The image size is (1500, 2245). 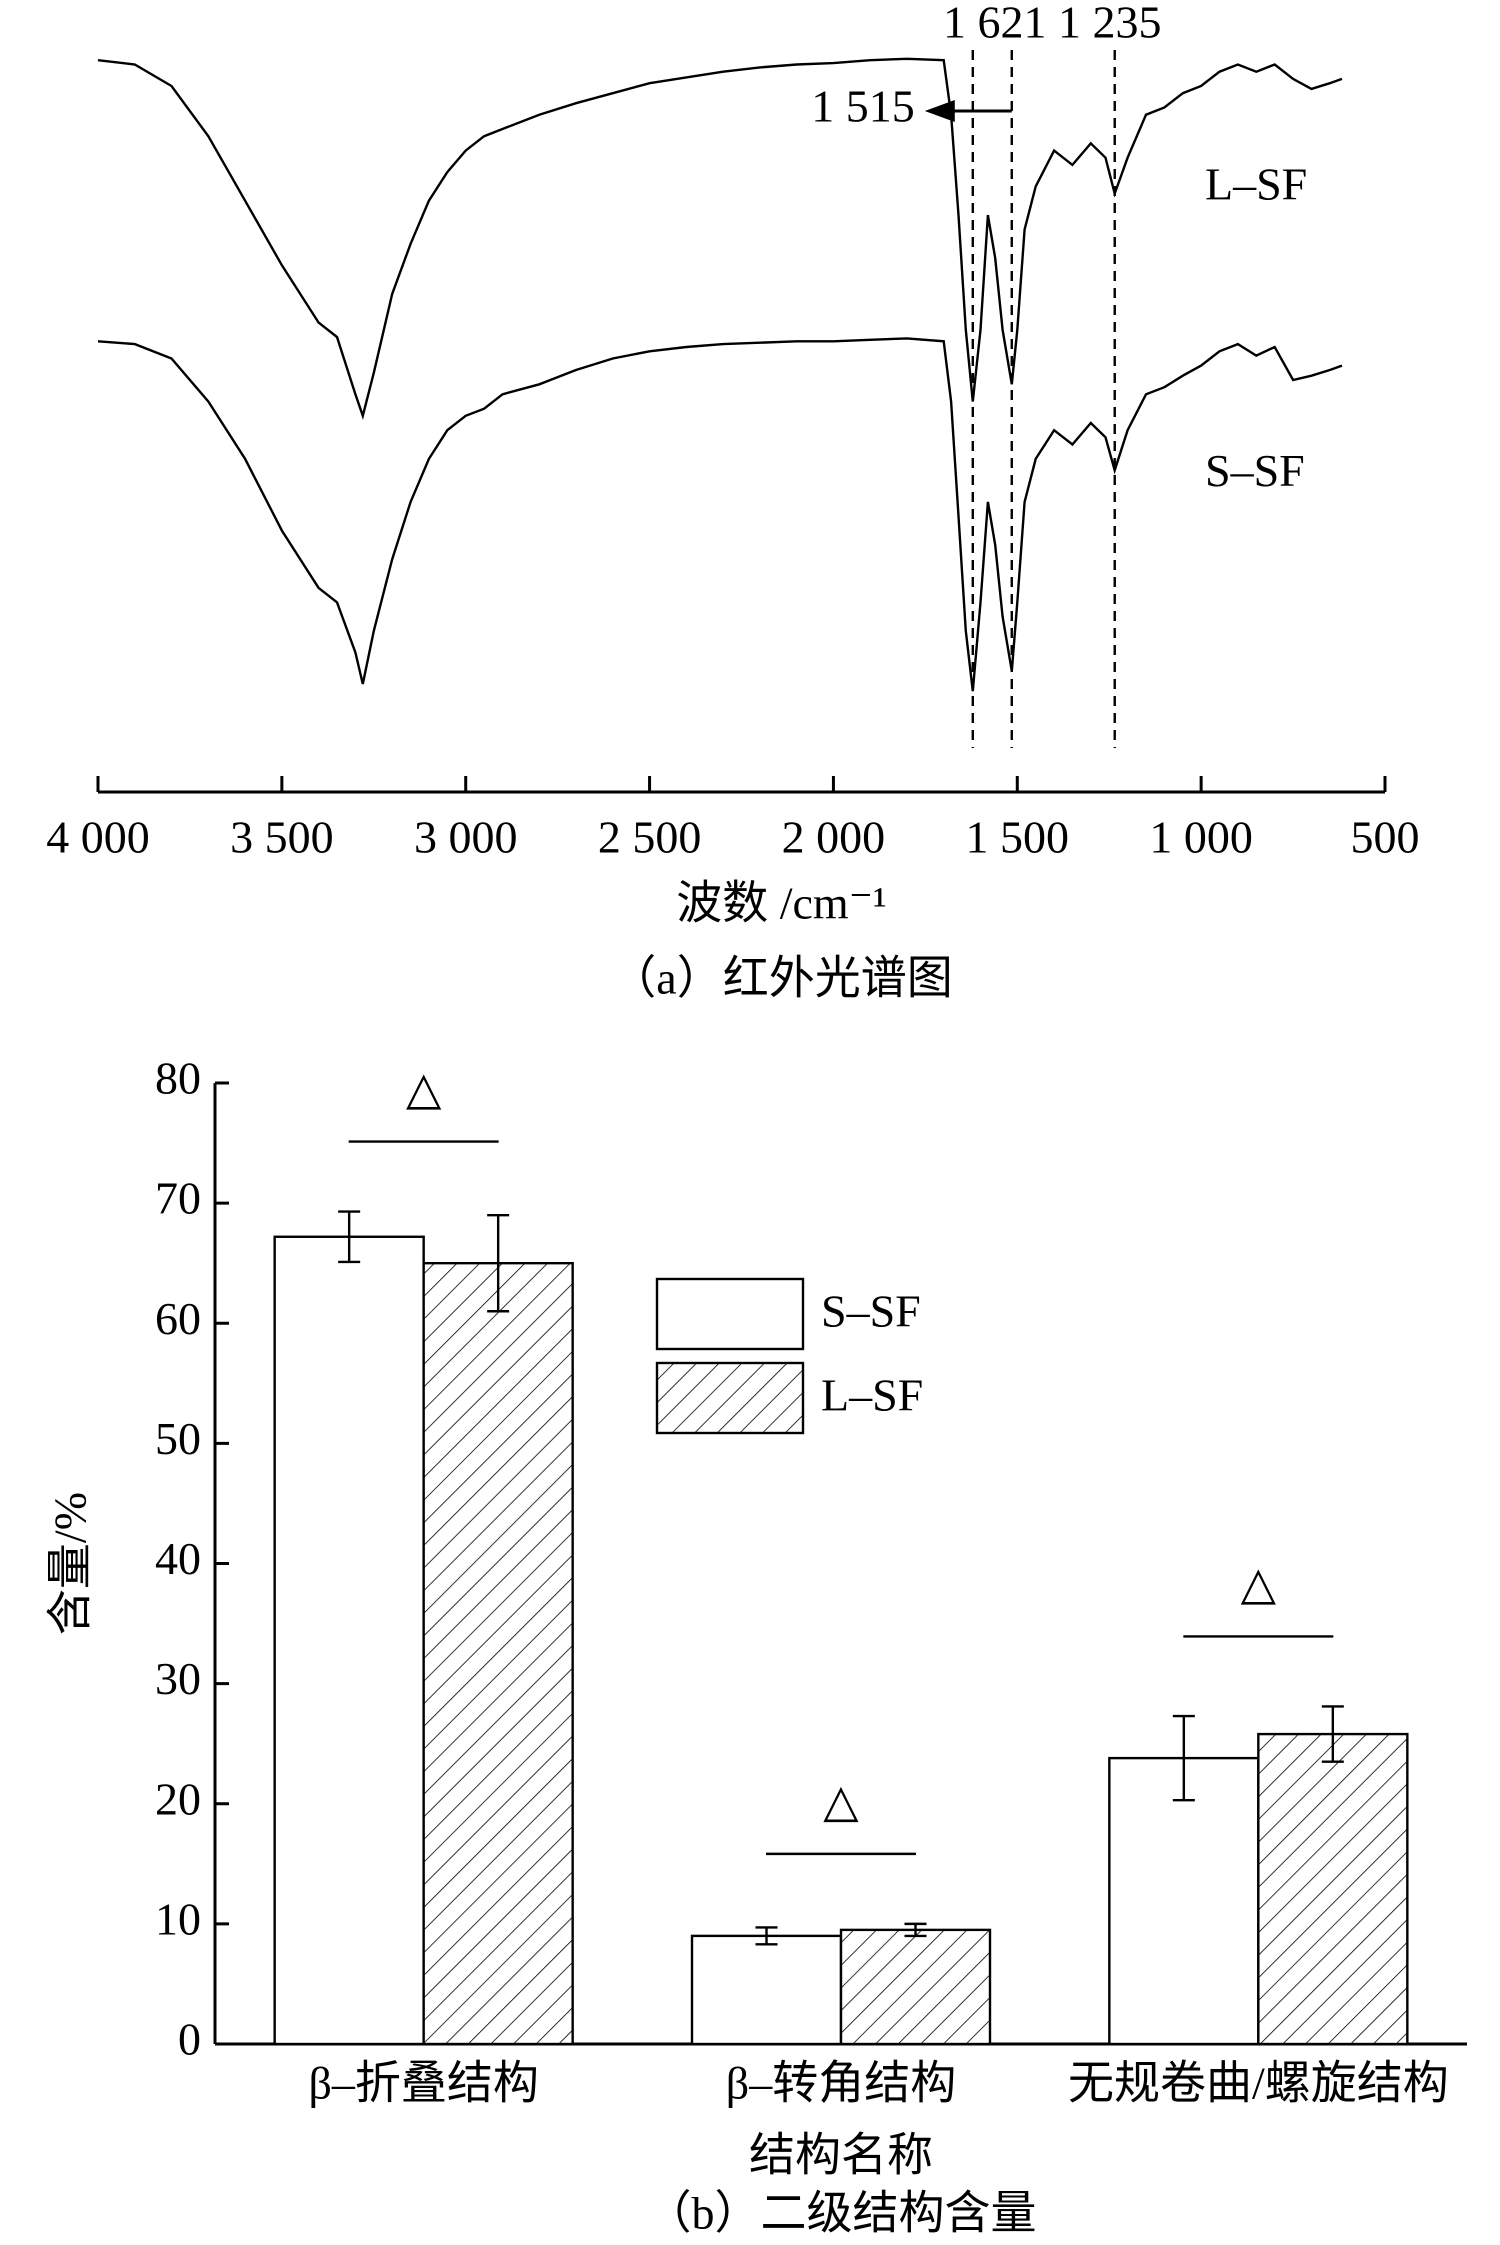 I want to click on x-axis-label: 波数 /cm⁻¹, so click(x=781, y=903).